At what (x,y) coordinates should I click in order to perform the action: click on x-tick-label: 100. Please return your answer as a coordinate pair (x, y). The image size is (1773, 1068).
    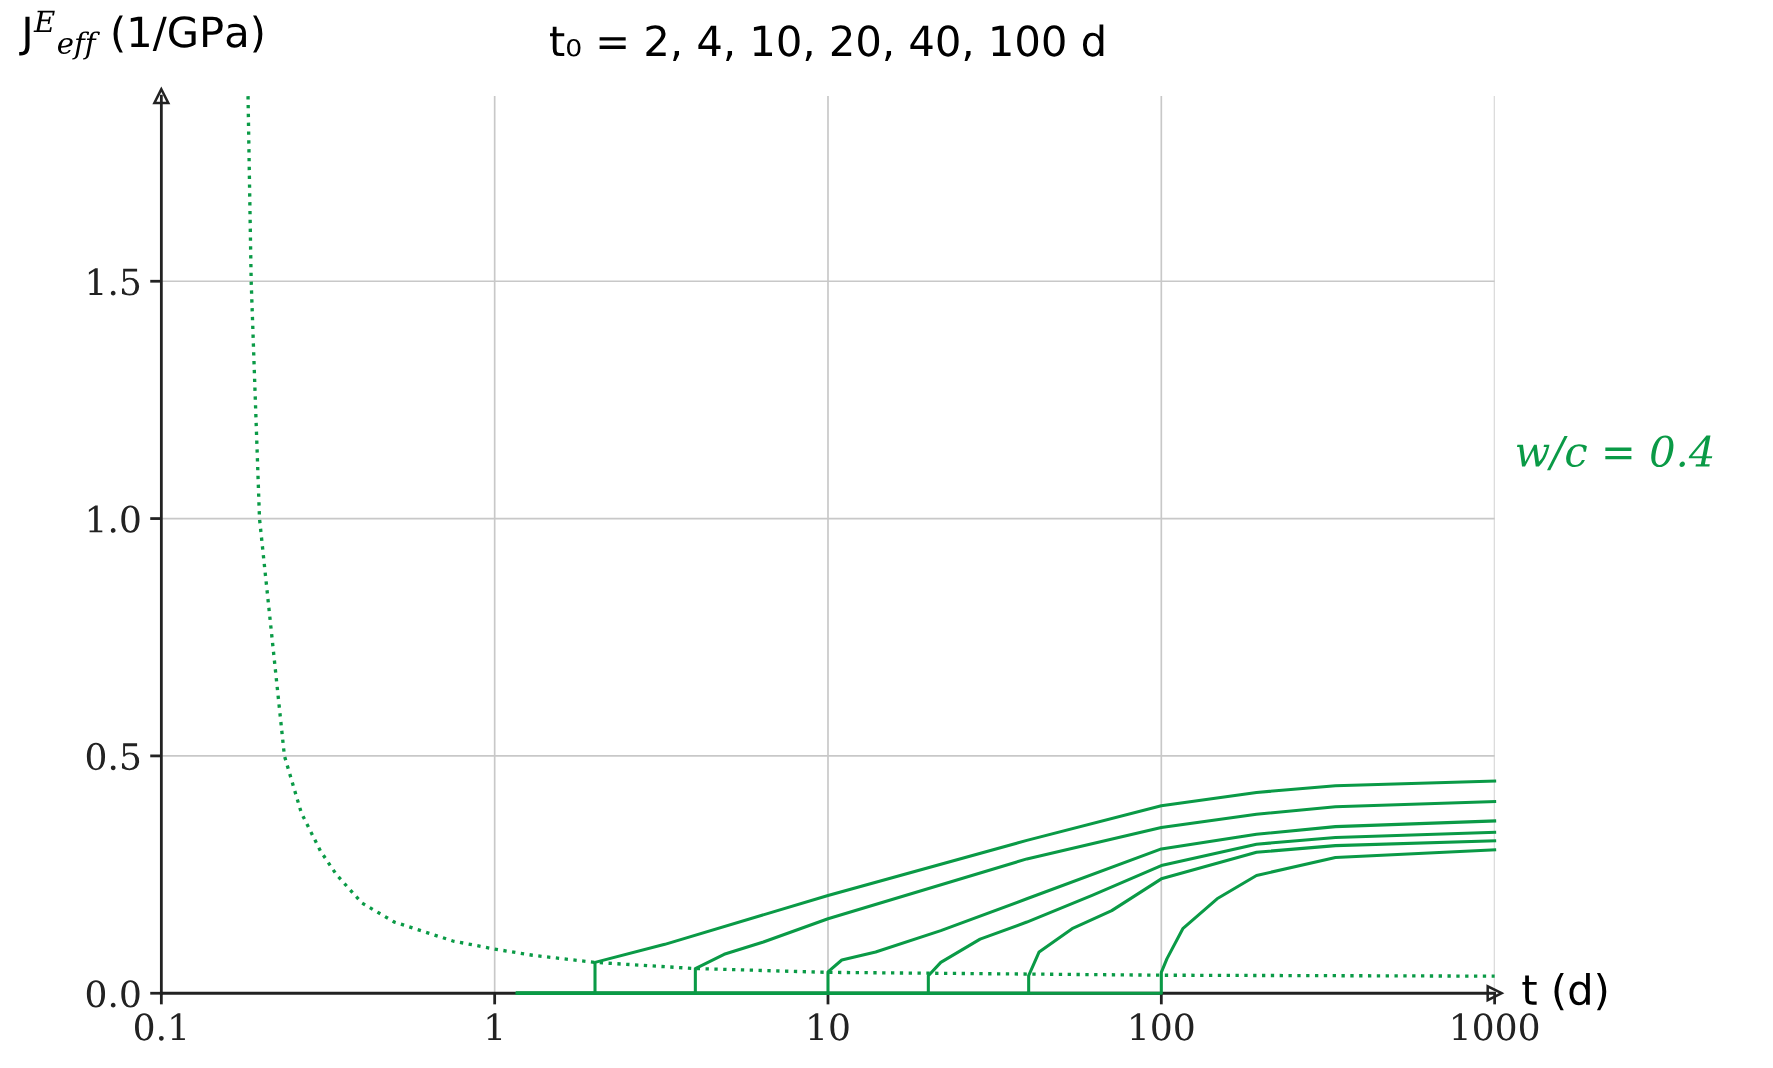
    Looking at the image, I should click on (1162, 1027).